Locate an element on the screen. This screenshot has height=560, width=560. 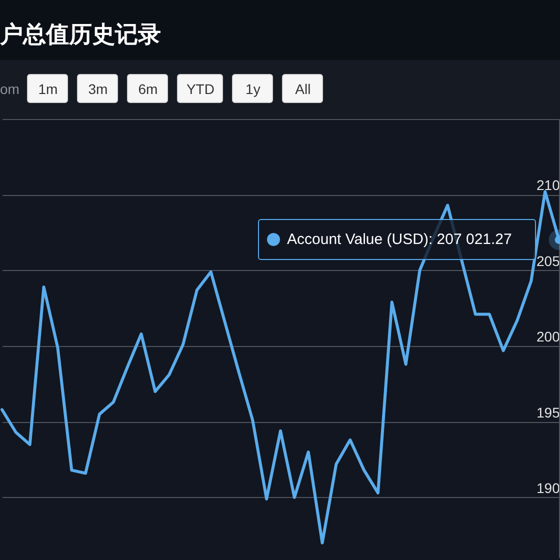
tooltip: Account Value (USD): 207 021.27 is located at coordinates (397, 239).